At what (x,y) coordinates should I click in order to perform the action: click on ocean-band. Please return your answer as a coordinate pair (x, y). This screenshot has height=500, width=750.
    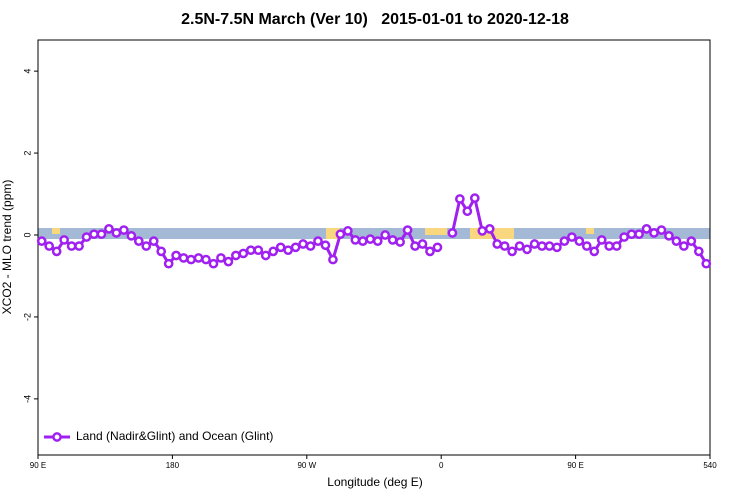
    Looking at the image, I should click on (374, 233).